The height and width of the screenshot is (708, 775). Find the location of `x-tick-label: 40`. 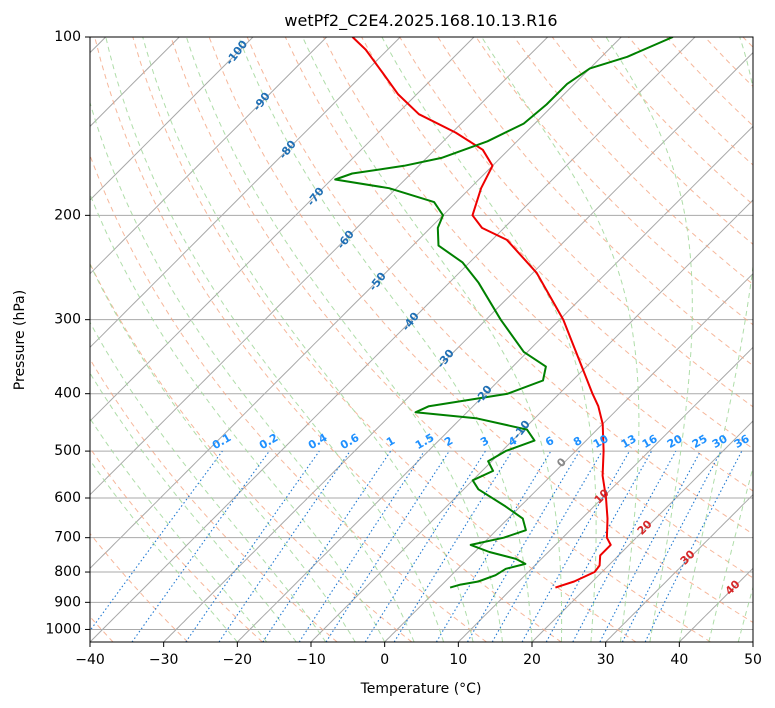

x-tick-label: 40 is located at coordinates (679, 660).